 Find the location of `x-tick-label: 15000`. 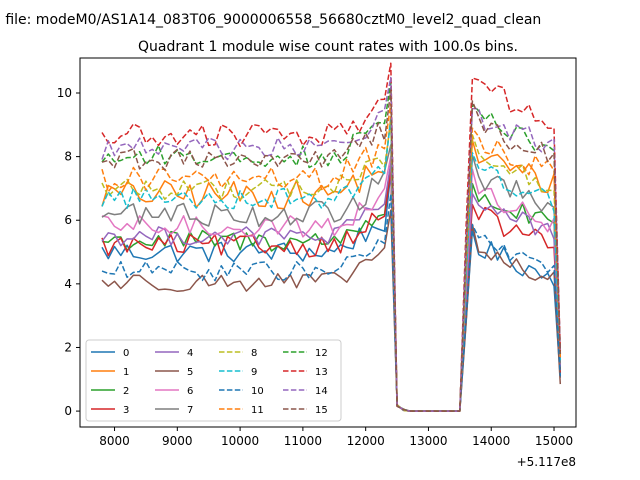

x-tick-label: 15000 is located at coordinates (554, 441).